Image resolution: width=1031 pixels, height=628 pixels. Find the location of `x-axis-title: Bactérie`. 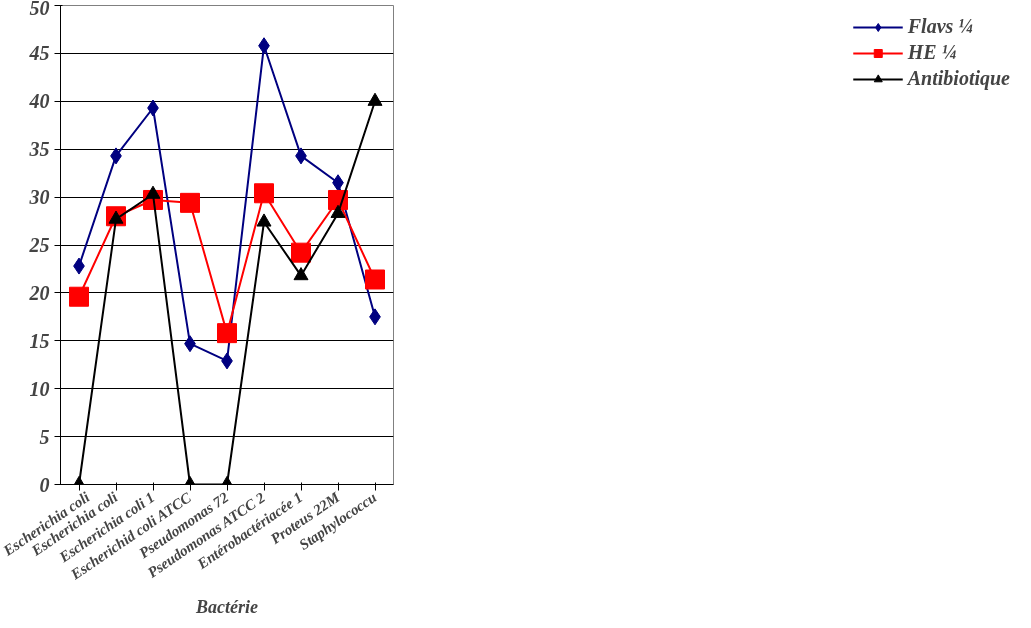

x-axis-title: Bactérie is located at coordinates (226, 607).